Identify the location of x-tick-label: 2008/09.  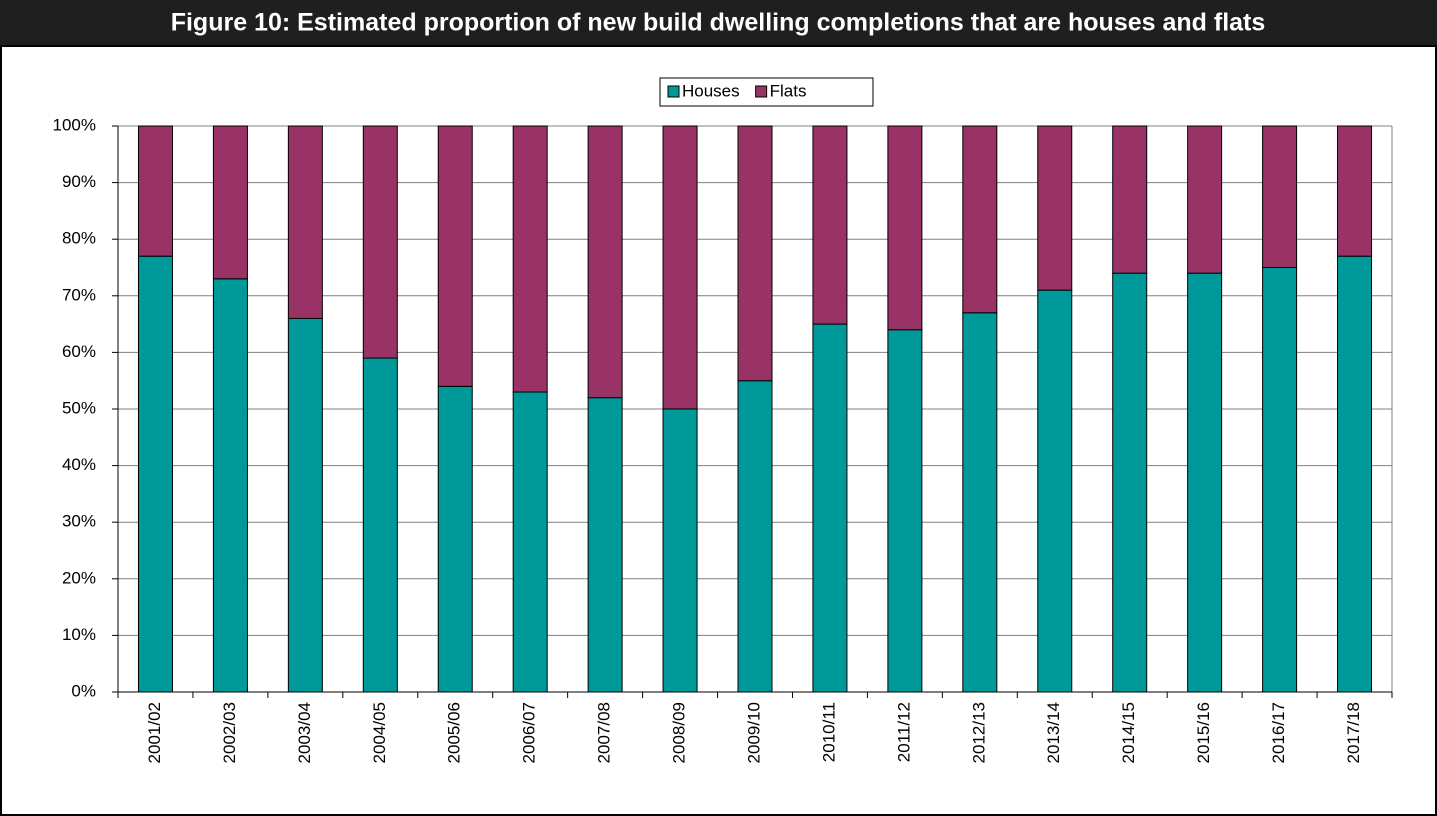
(679, 732).